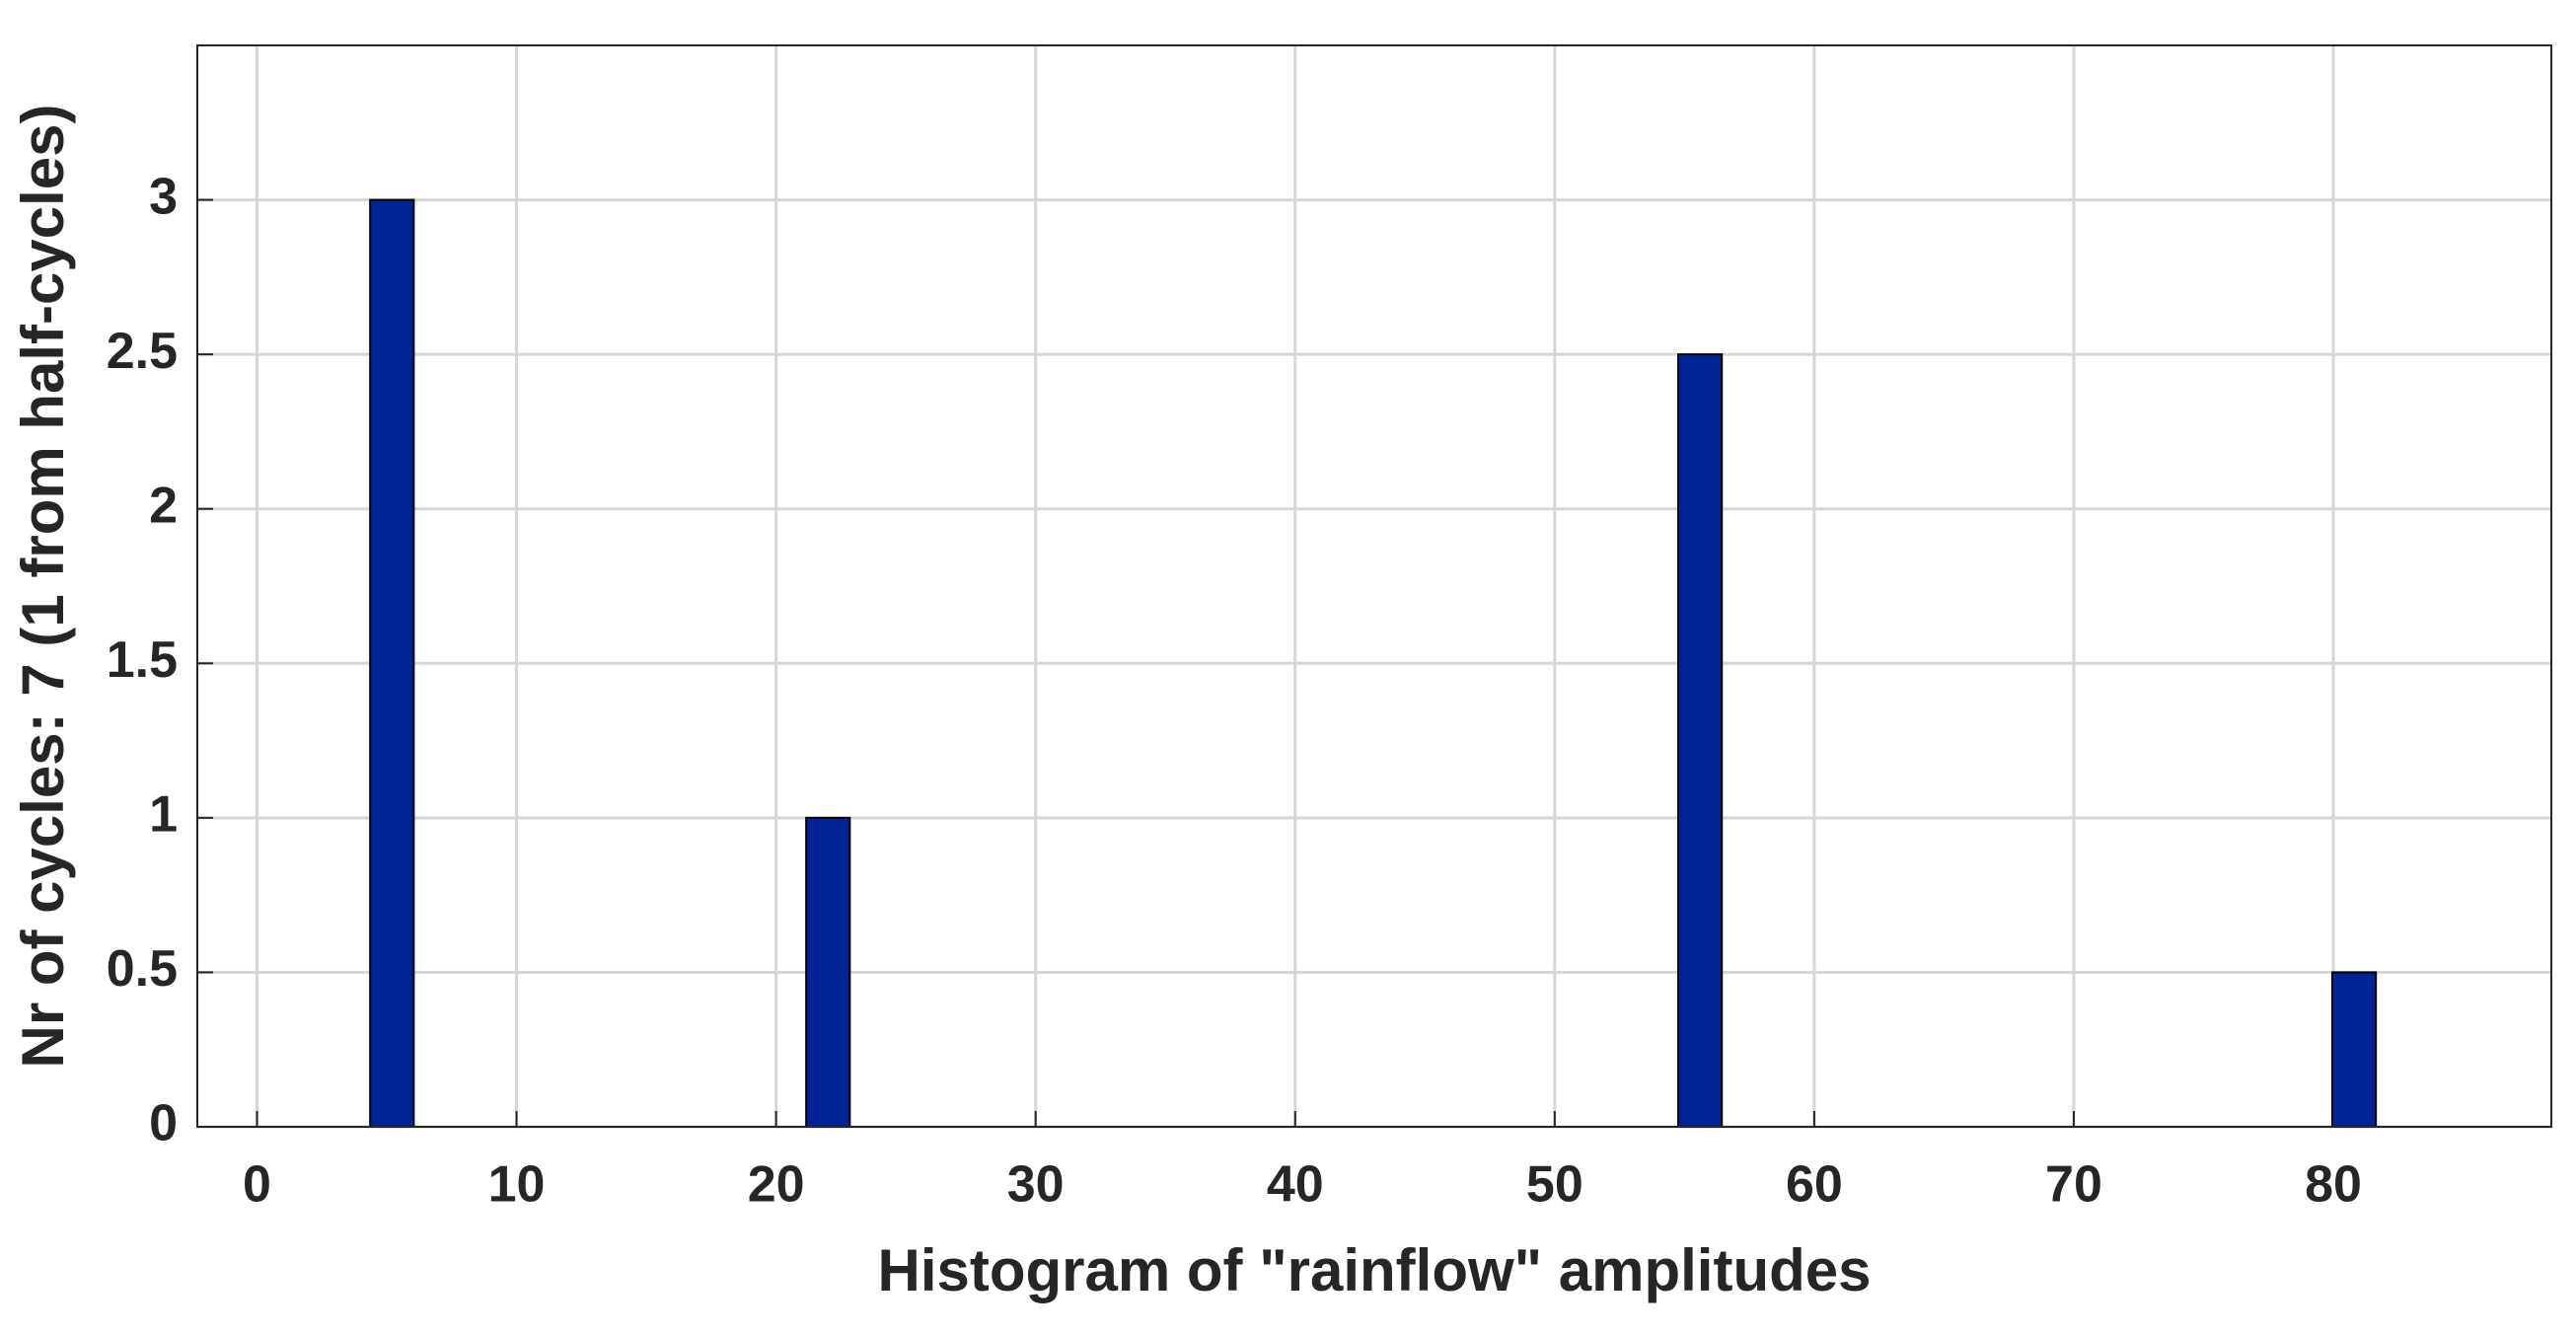 The height and width of the screenshot is (1336, 2576). What do you see at coordinates (43, 586) in the screenshot?
I see `y-axis-label: Nr of cycles: 7 (1 from half-cycles)` at bounding box center [43, 586].